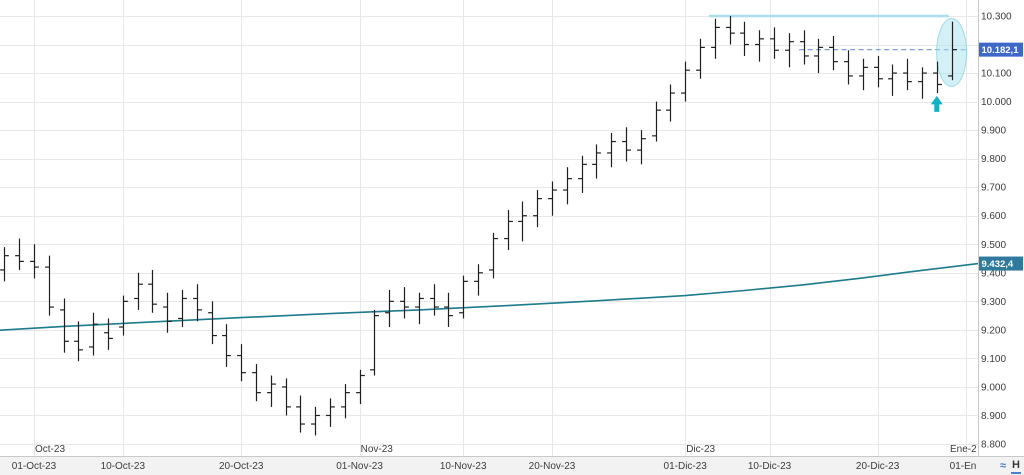  I want to click on y-axis-label: 9.400, so click(993, 273).